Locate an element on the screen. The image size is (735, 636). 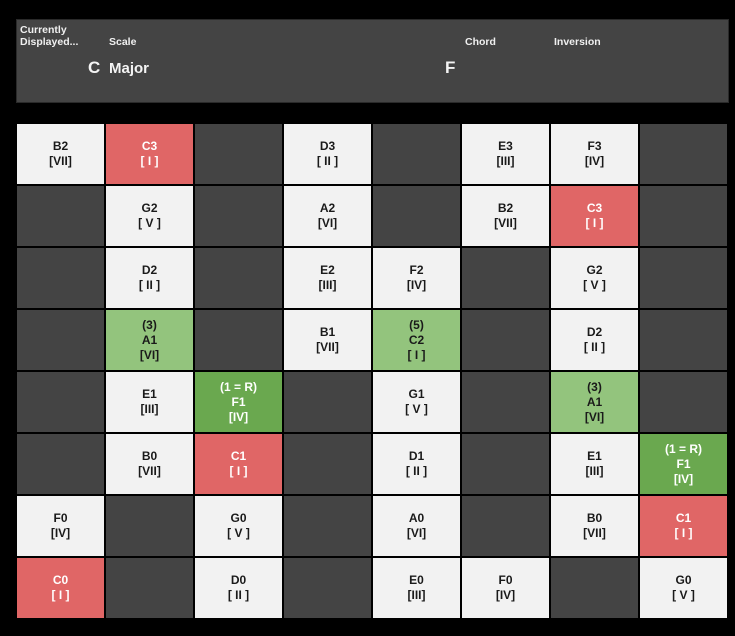
key-value: C is located at coordinates (94, 67).